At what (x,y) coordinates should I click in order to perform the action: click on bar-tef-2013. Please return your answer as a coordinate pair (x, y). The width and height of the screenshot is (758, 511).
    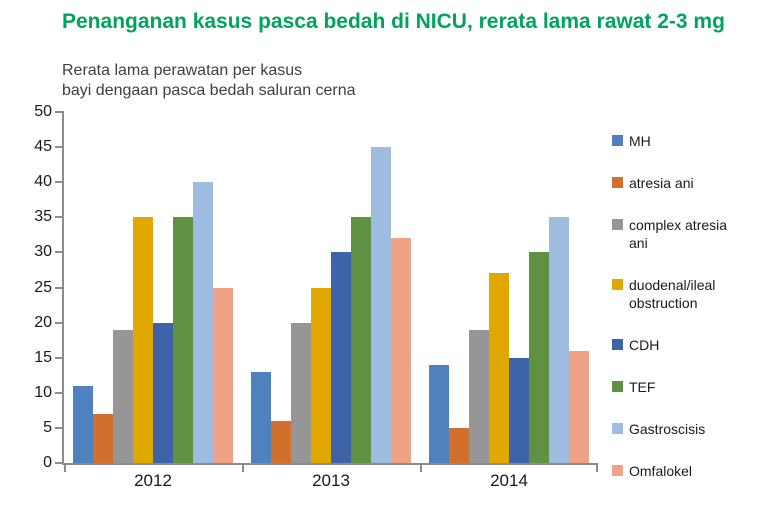
    Looking at the image, I should click on (361, 340).